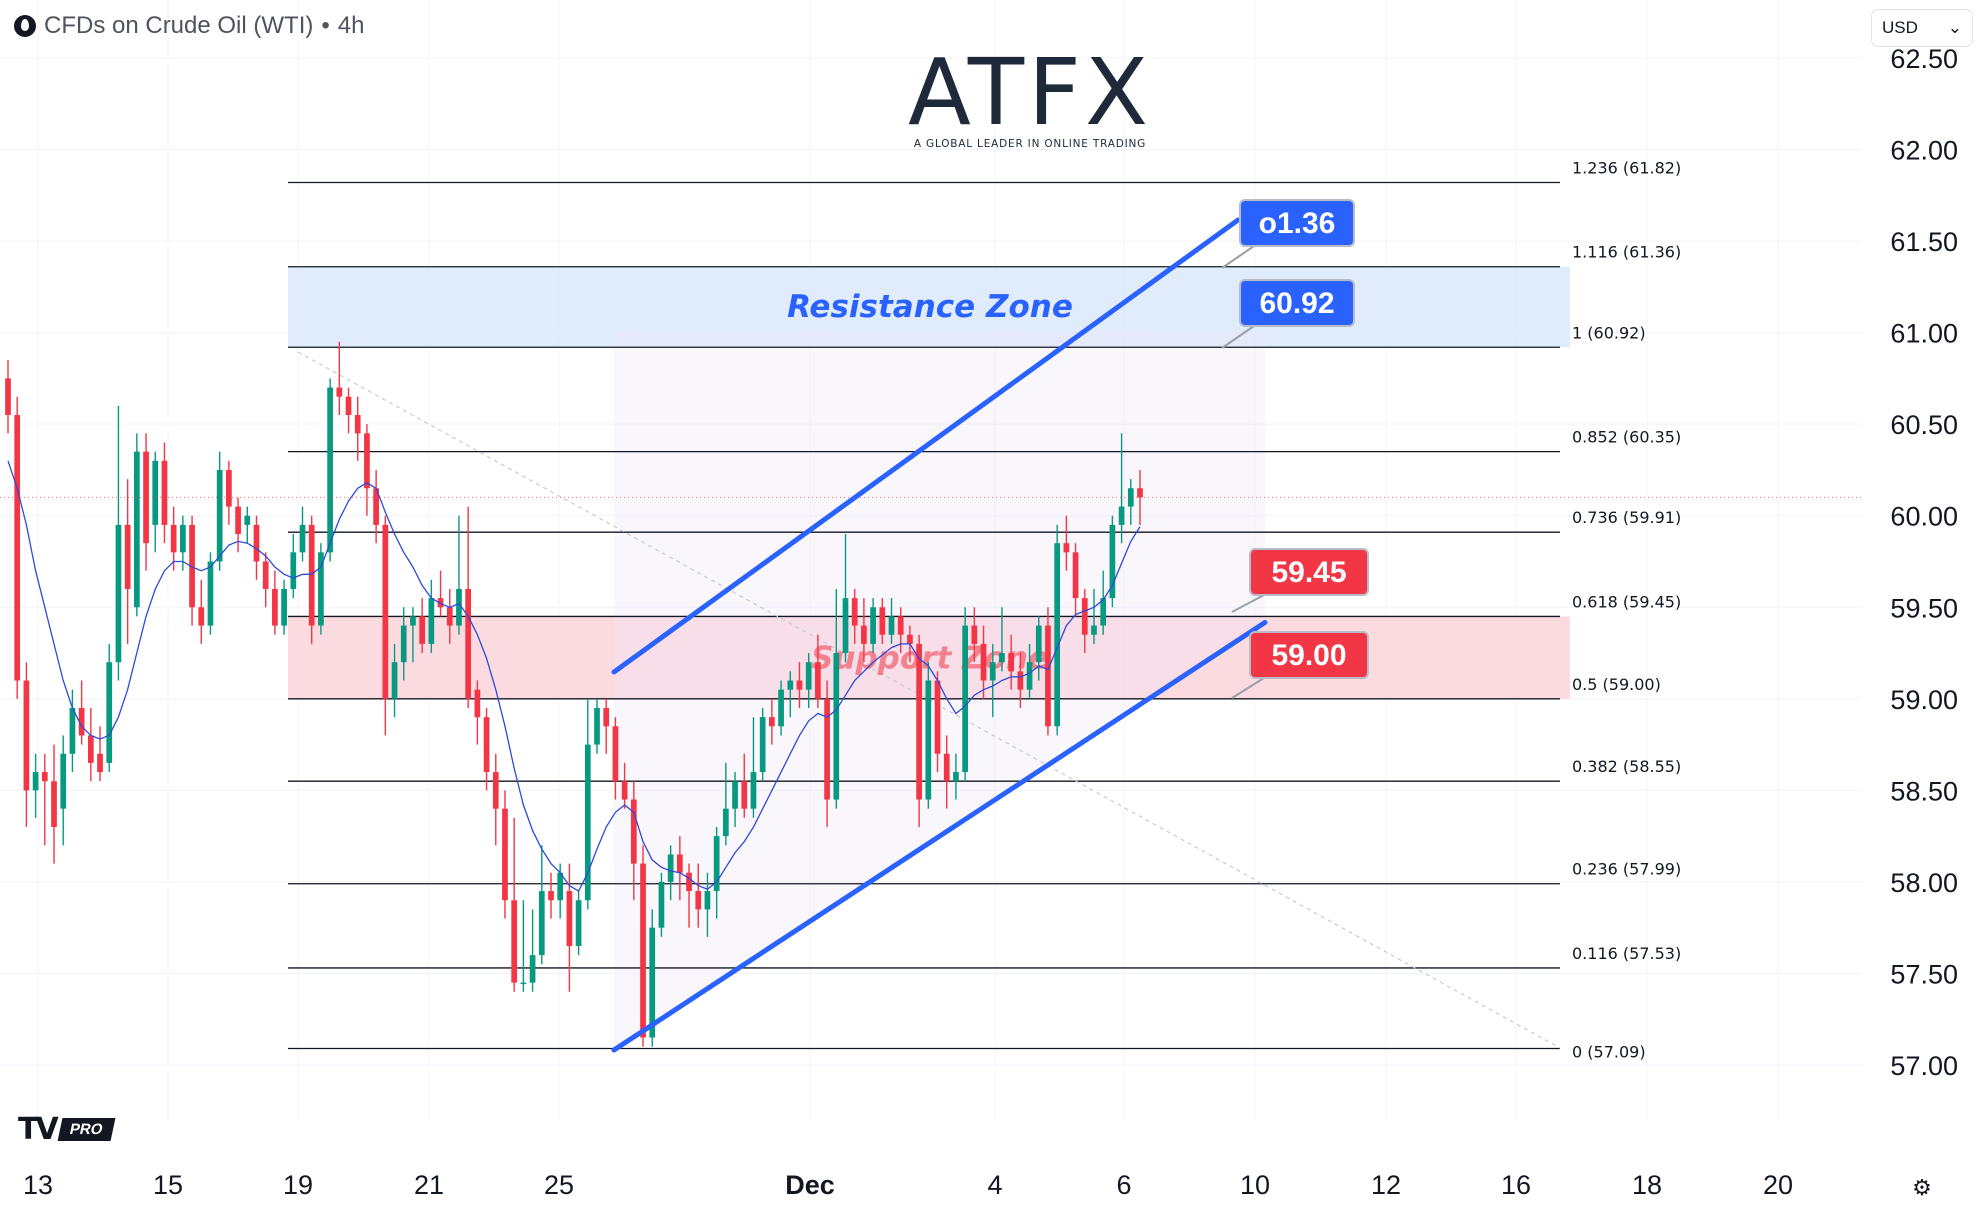 This screenshot has width=1985, height=1219. What do you see at coordinates (1308, 655) in the screenshot?
I see `callout-label: 59.00` at bounding box center [1308, 655].